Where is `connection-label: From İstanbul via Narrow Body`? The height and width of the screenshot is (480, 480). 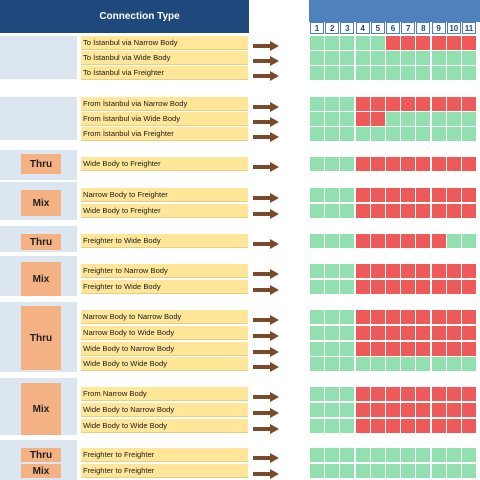 connection-label: From İstanbul via Narrow Body is located at coordinates (164, 104).